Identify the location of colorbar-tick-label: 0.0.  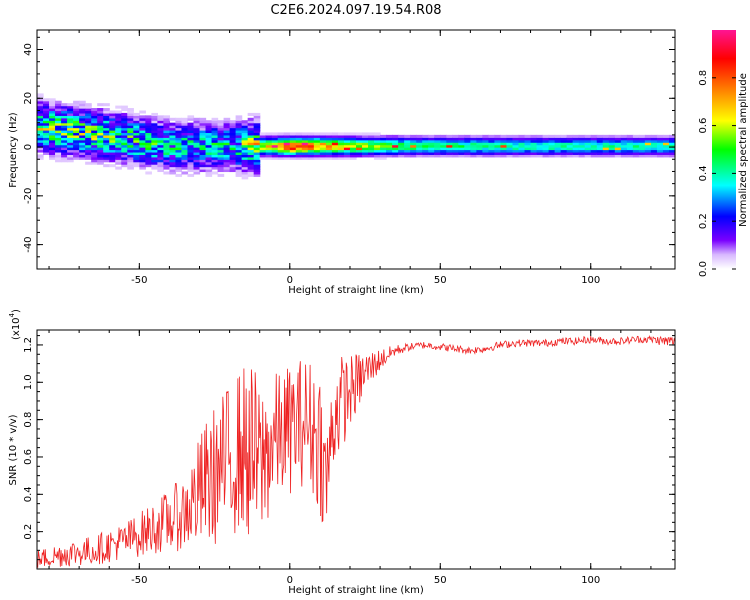
(703, 269).